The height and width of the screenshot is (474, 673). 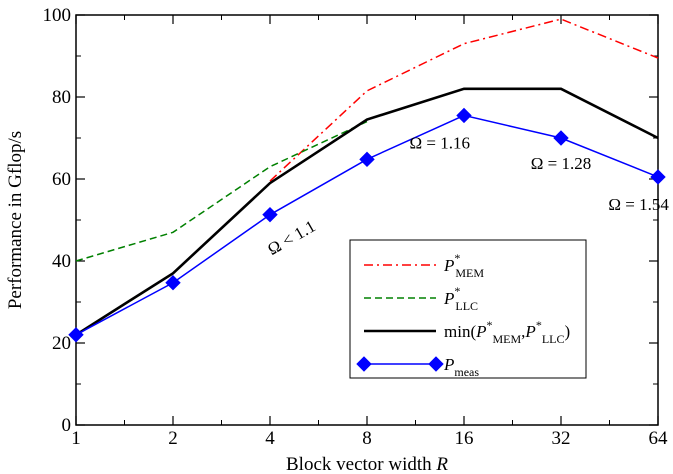 What do you see at coordinates (61, 179) in the screenshot?
I see `y-tick-label: 60` at bounding box center [61, 179].